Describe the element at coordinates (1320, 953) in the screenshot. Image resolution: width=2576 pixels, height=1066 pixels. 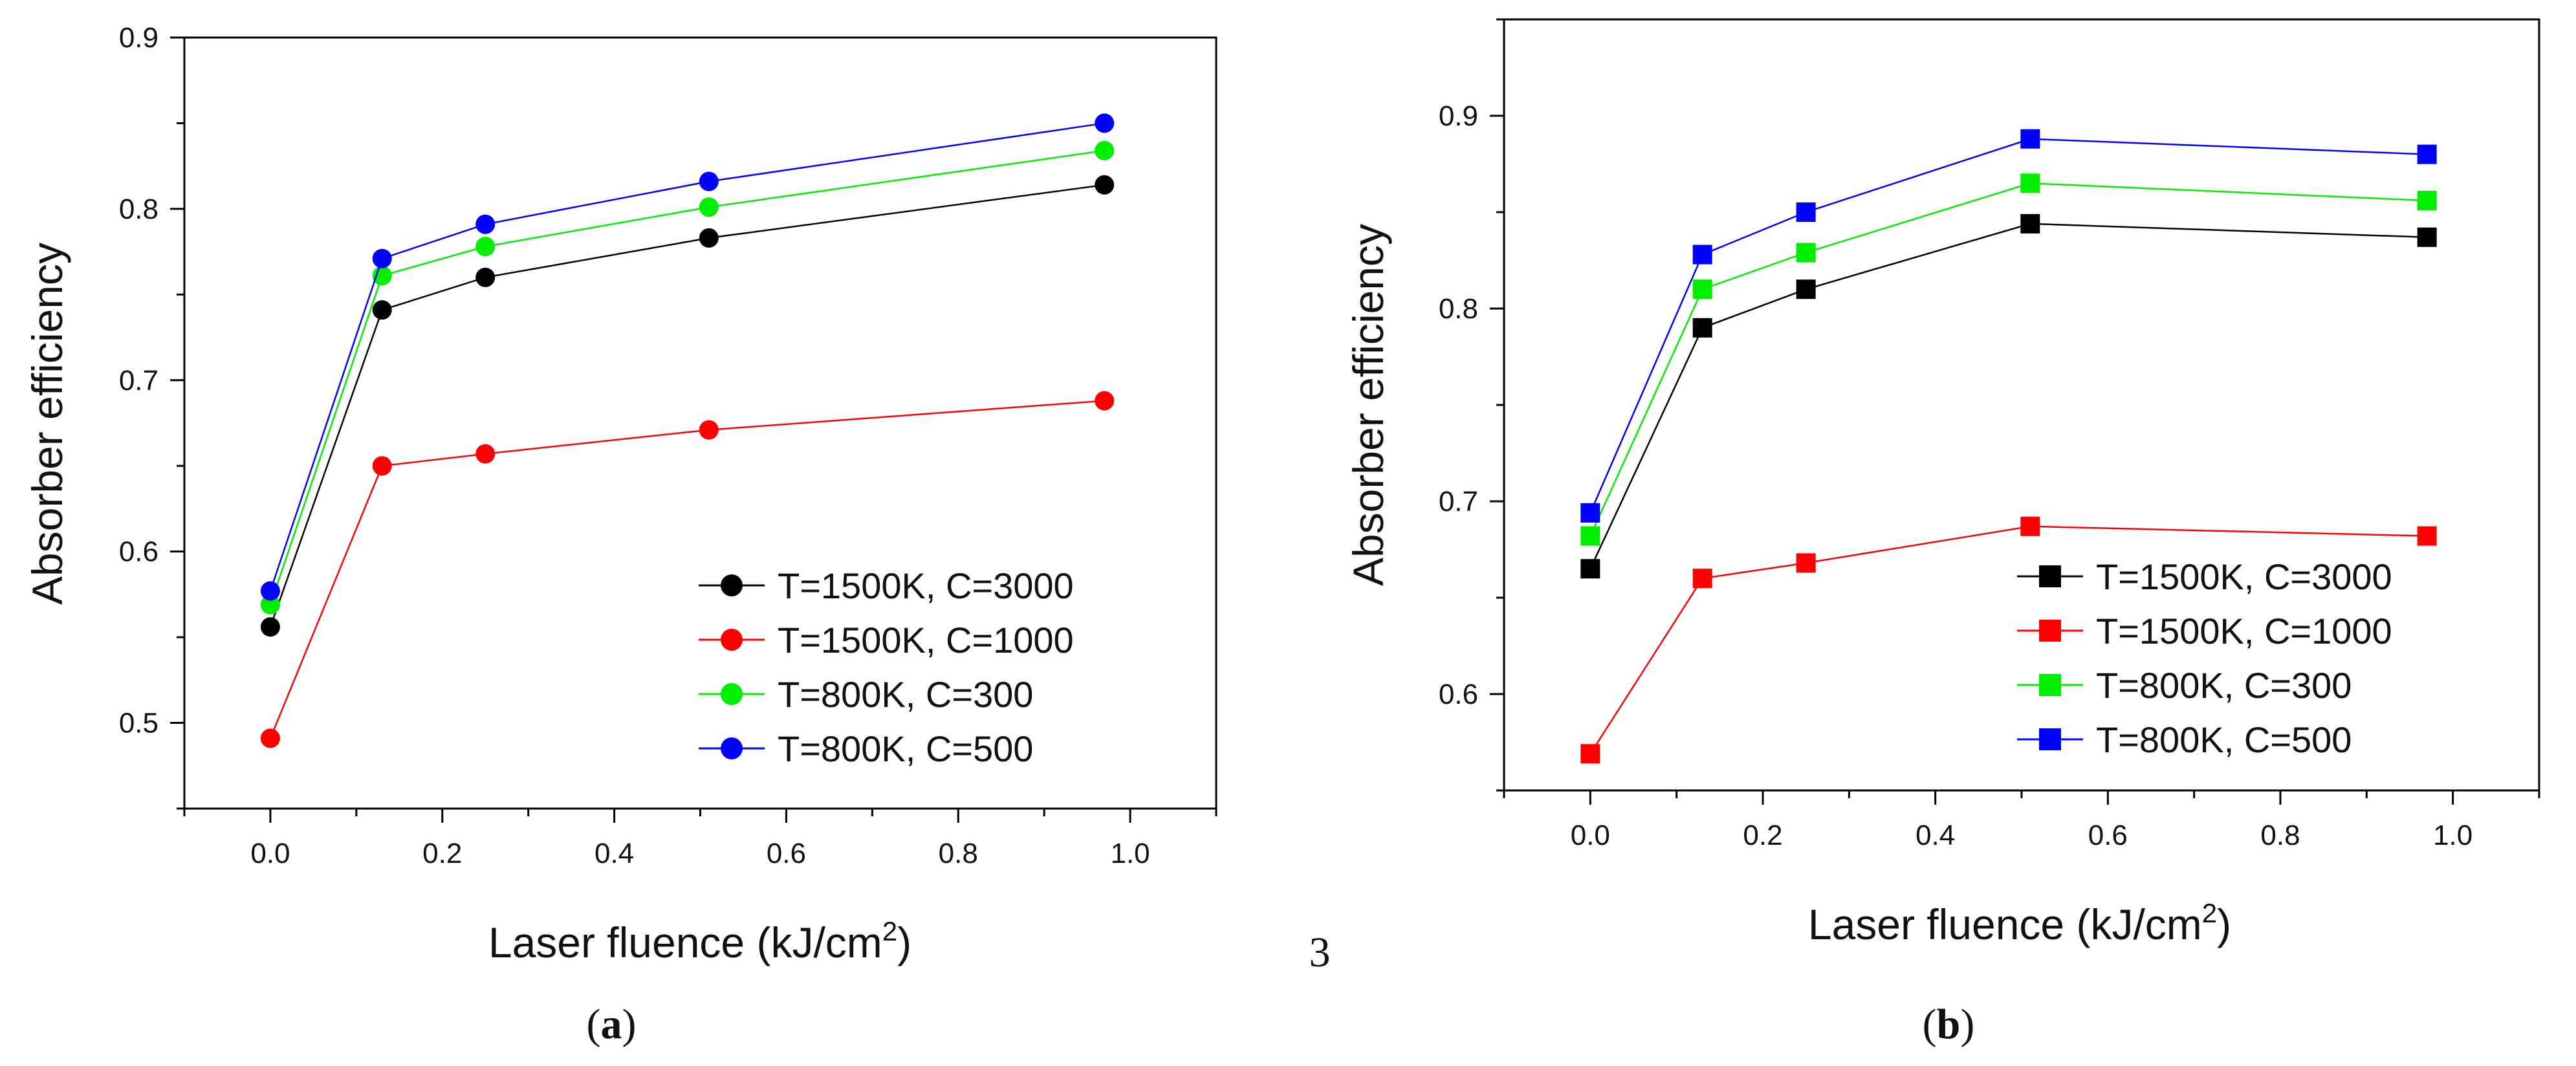
I see `stray-page-number: 3` at that location.